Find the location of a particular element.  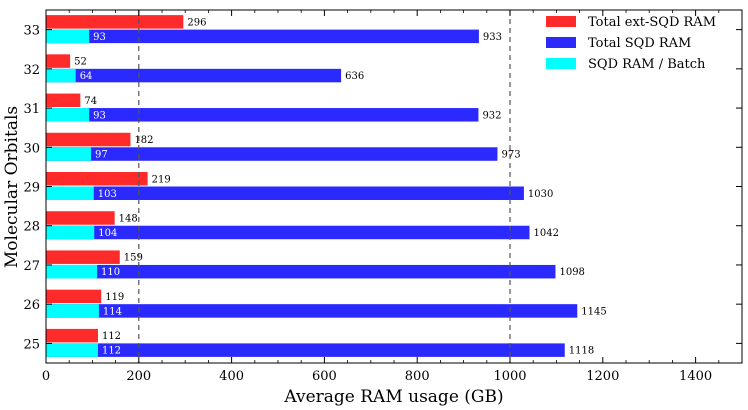

legend-label: Total ext-SQD RAM is located at coordinates (652, 22).